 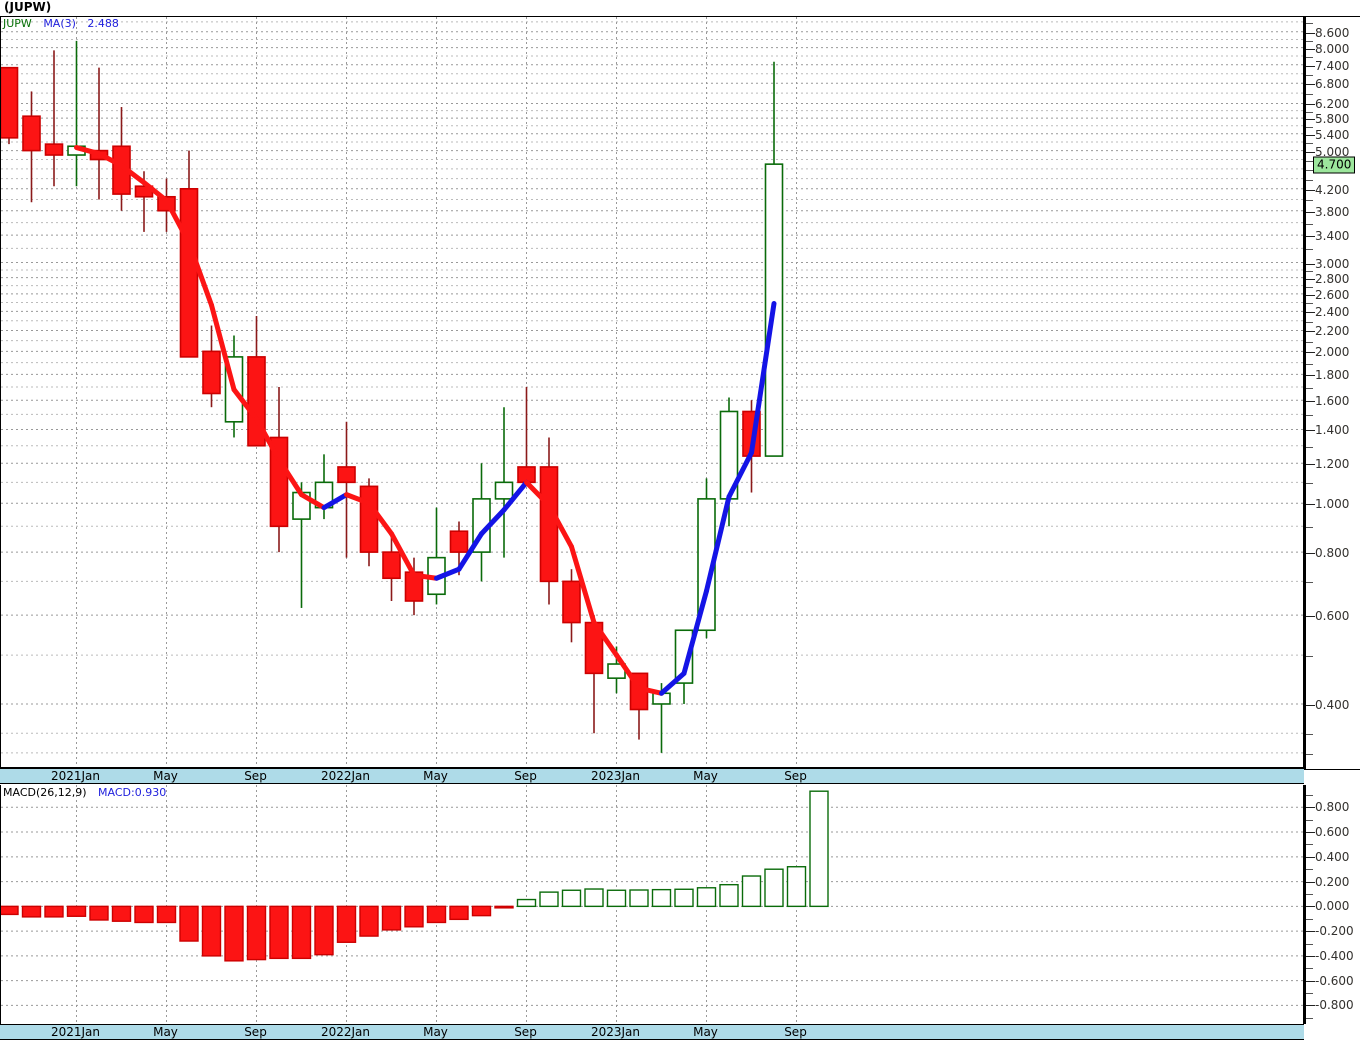 What do you see at coordinates (1305, 904) in the screenshot?
I see `macd-y-axis-spine` at bounding box center [1305, 904].